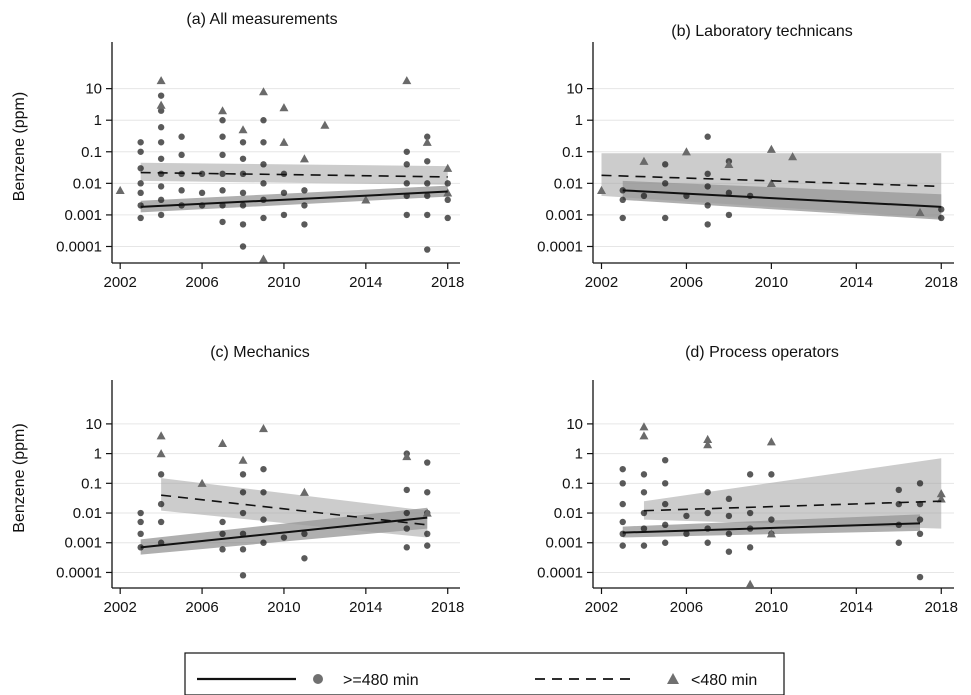 The height and width of the screenshot is (695, 971). I want to click on legend-circle-marker, so click(318, 679).